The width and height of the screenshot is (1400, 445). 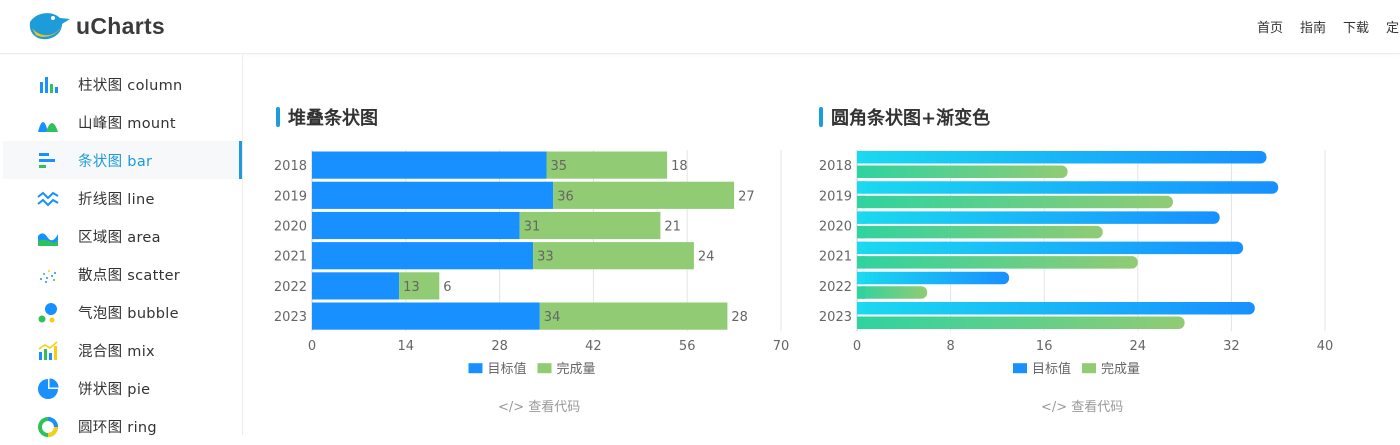 What do you see at coordinates (539, 407) in the screenshot?
I see `view-code-link-stacked: </> 查看代码` at bounding box center [539, 407].